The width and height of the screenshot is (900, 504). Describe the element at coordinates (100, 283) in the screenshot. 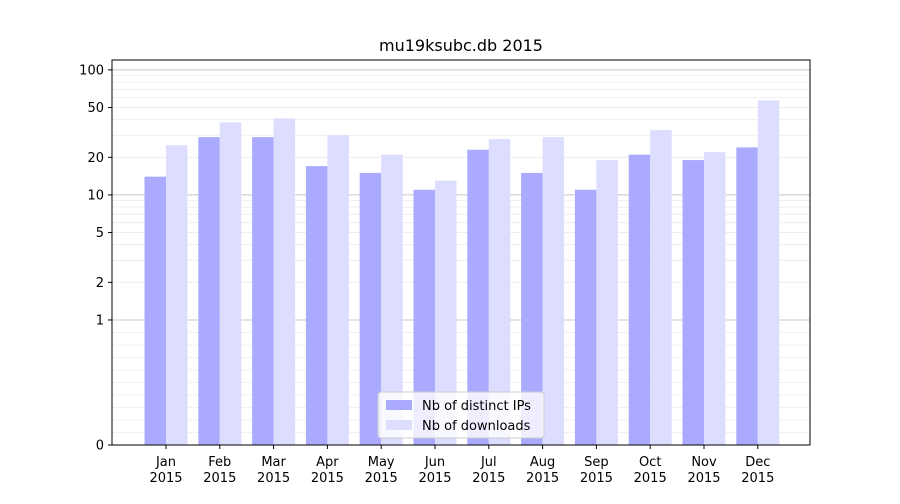

I see `y-tick-label: 2` at that location.